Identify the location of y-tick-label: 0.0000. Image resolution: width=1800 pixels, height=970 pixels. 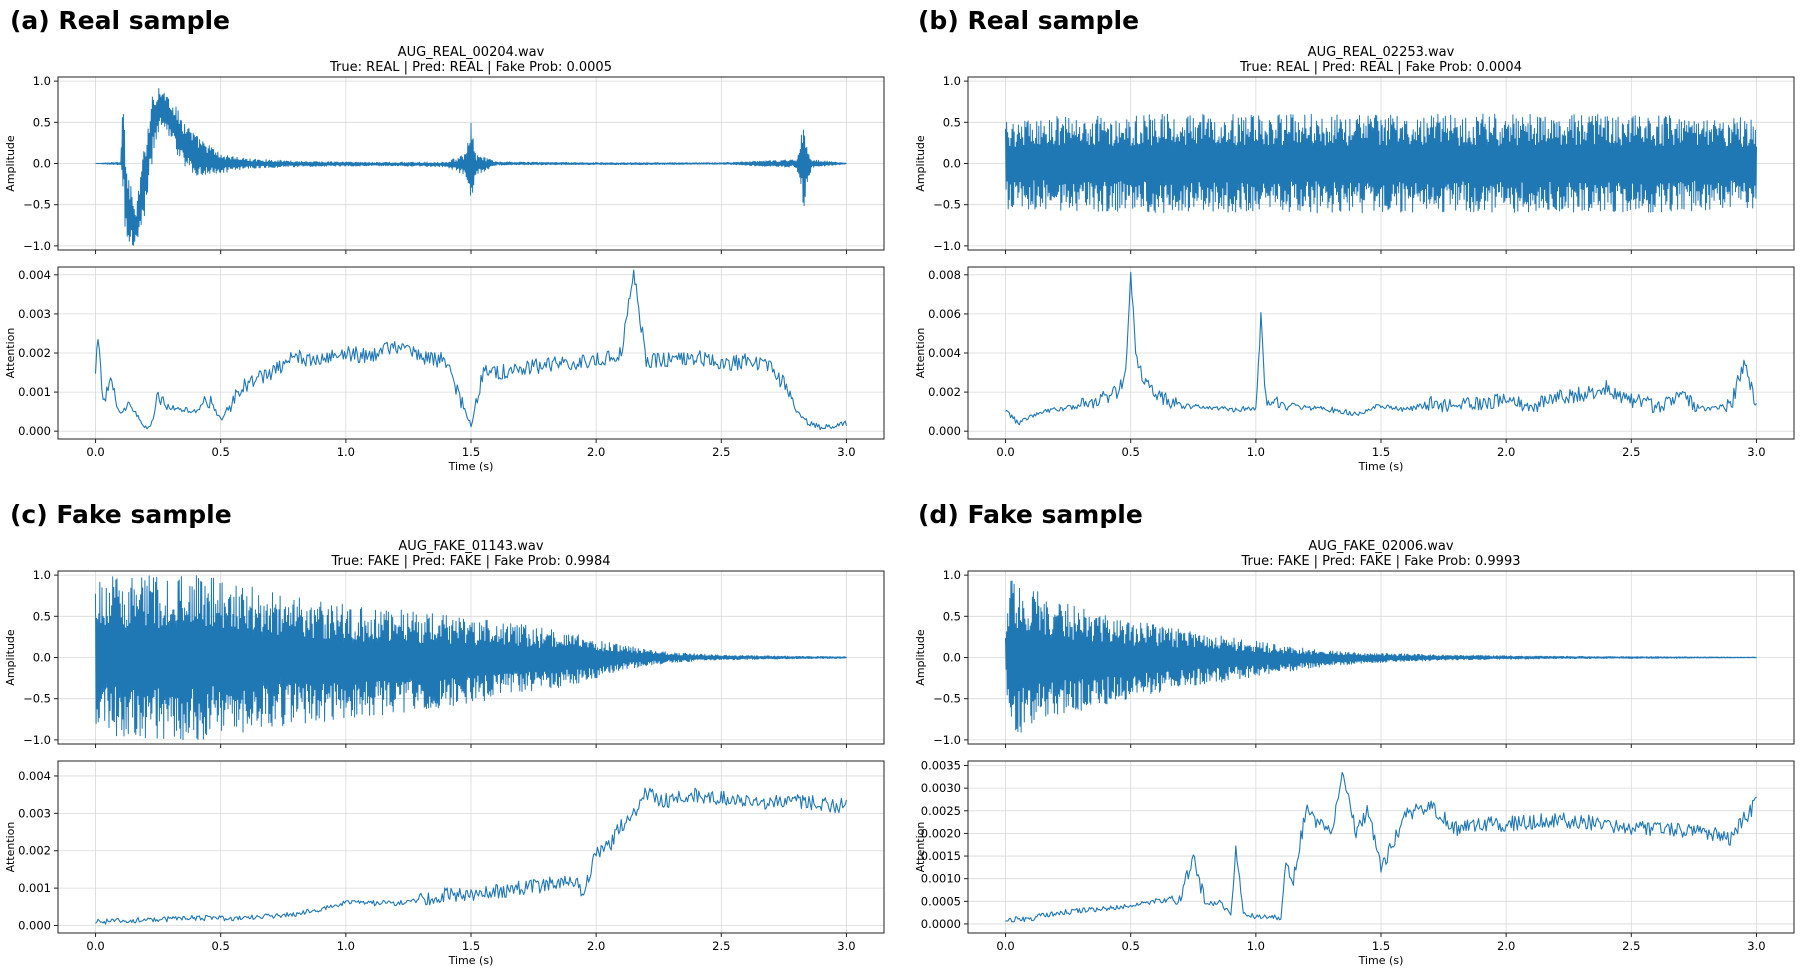
(941, 924).